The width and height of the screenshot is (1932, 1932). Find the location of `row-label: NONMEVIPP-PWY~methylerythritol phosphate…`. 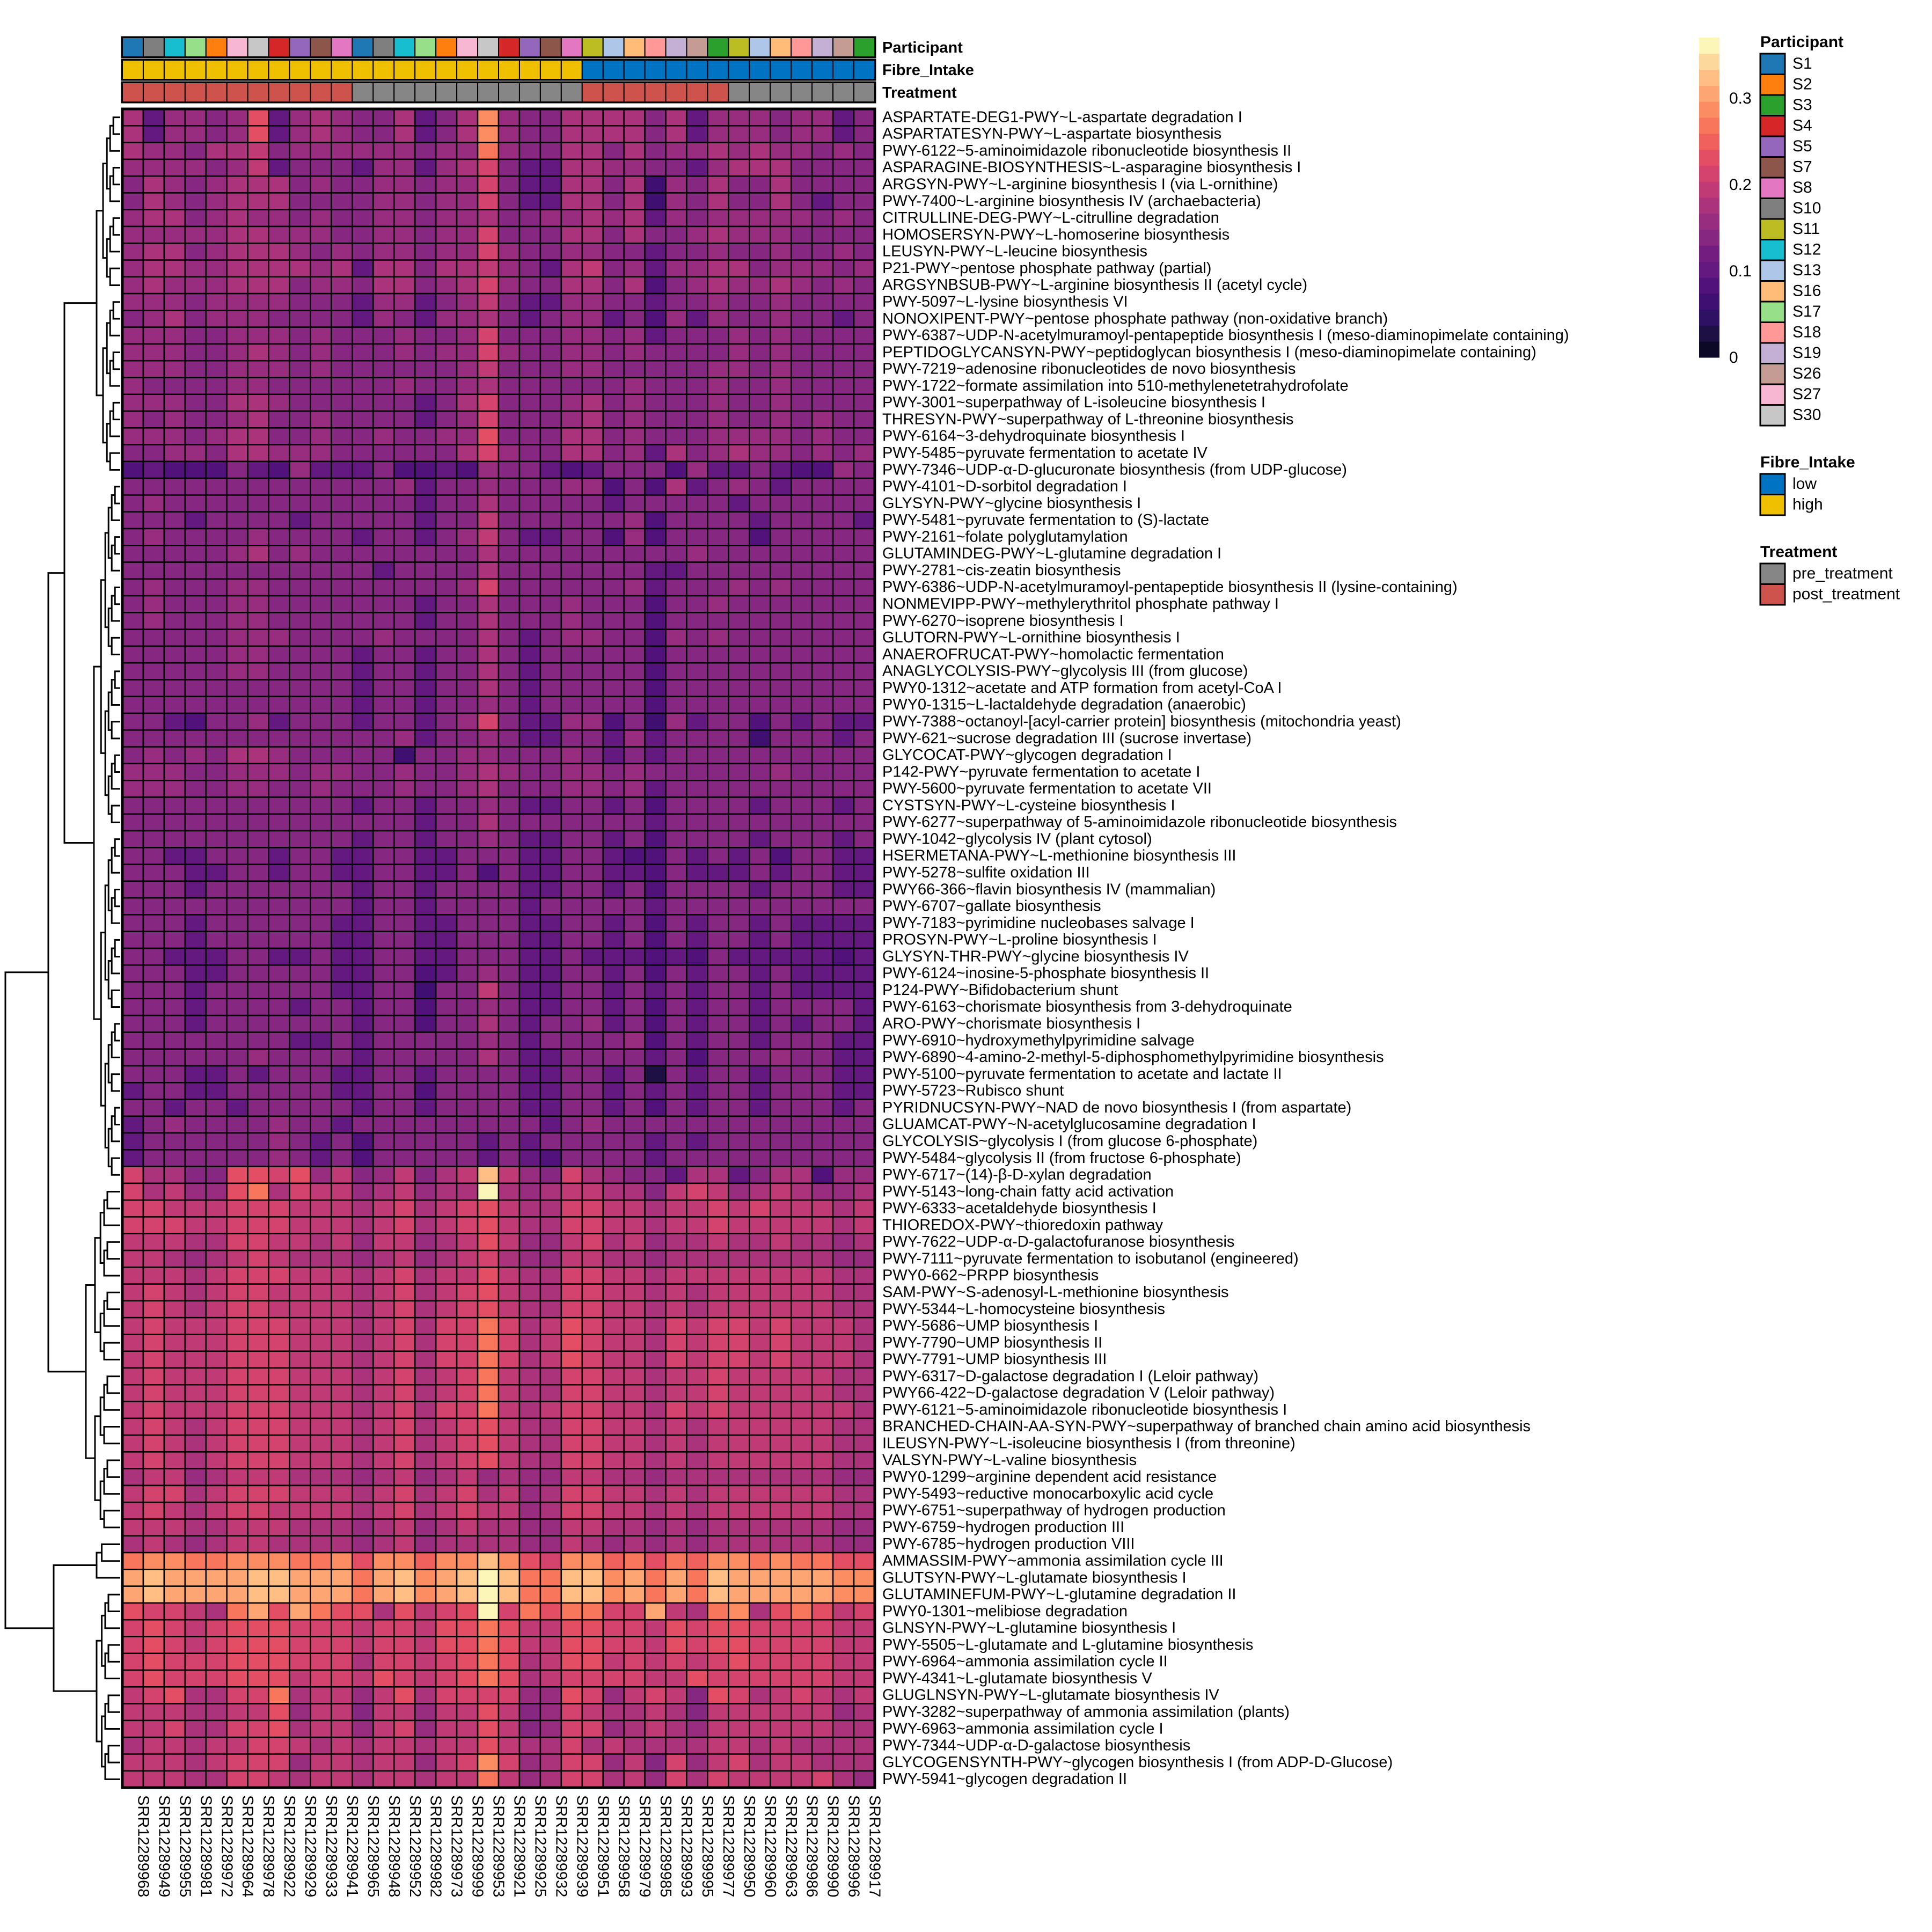

row-label: NONMEVIPP-PWY~methylerythritol phosphate… is located at coordinates (1080, 604).